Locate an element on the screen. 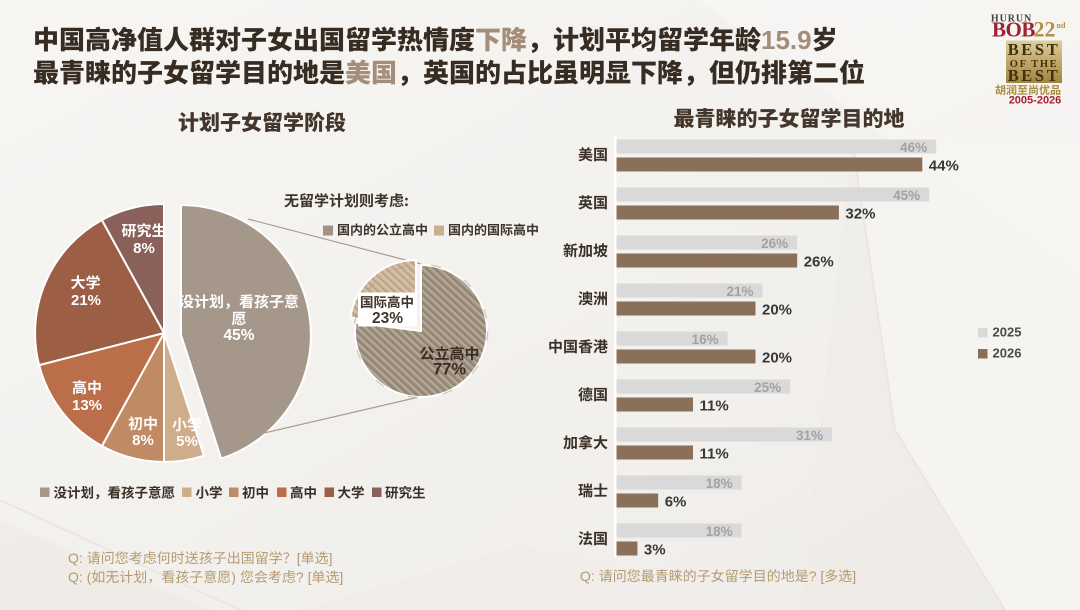 This screenshot has width=1080, height=610. svg-text: 6% is located at coordinates (676, 502).